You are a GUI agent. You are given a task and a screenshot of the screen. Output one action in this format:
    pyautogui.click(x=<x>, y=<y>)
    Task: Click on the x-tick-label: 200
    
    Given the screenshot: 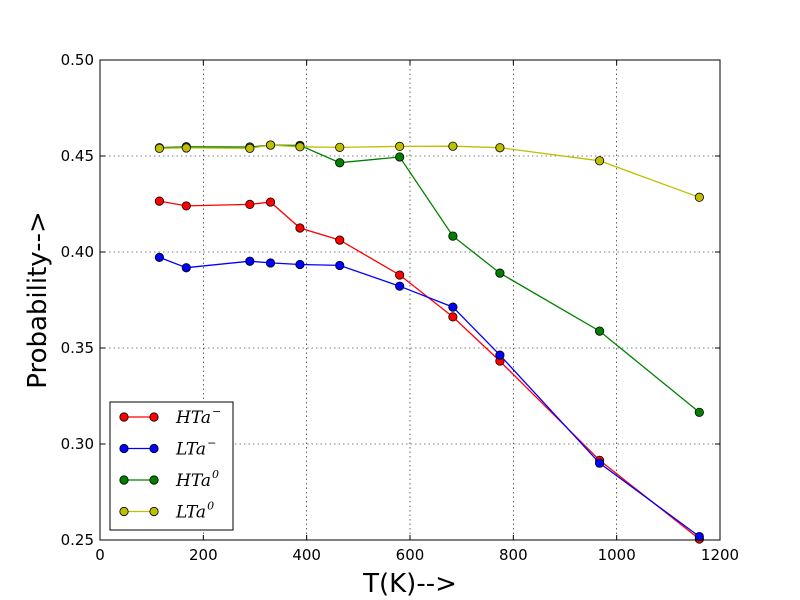 What is the action you would take?
    pyautogui.click(x=203, y=555)
    